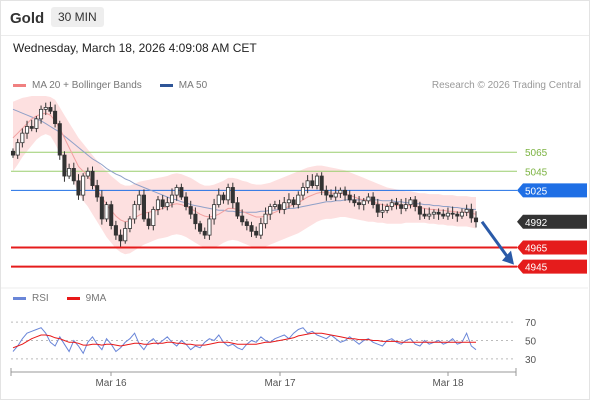  I want to click on level-badge-4965: 4965, so click(552, 247).